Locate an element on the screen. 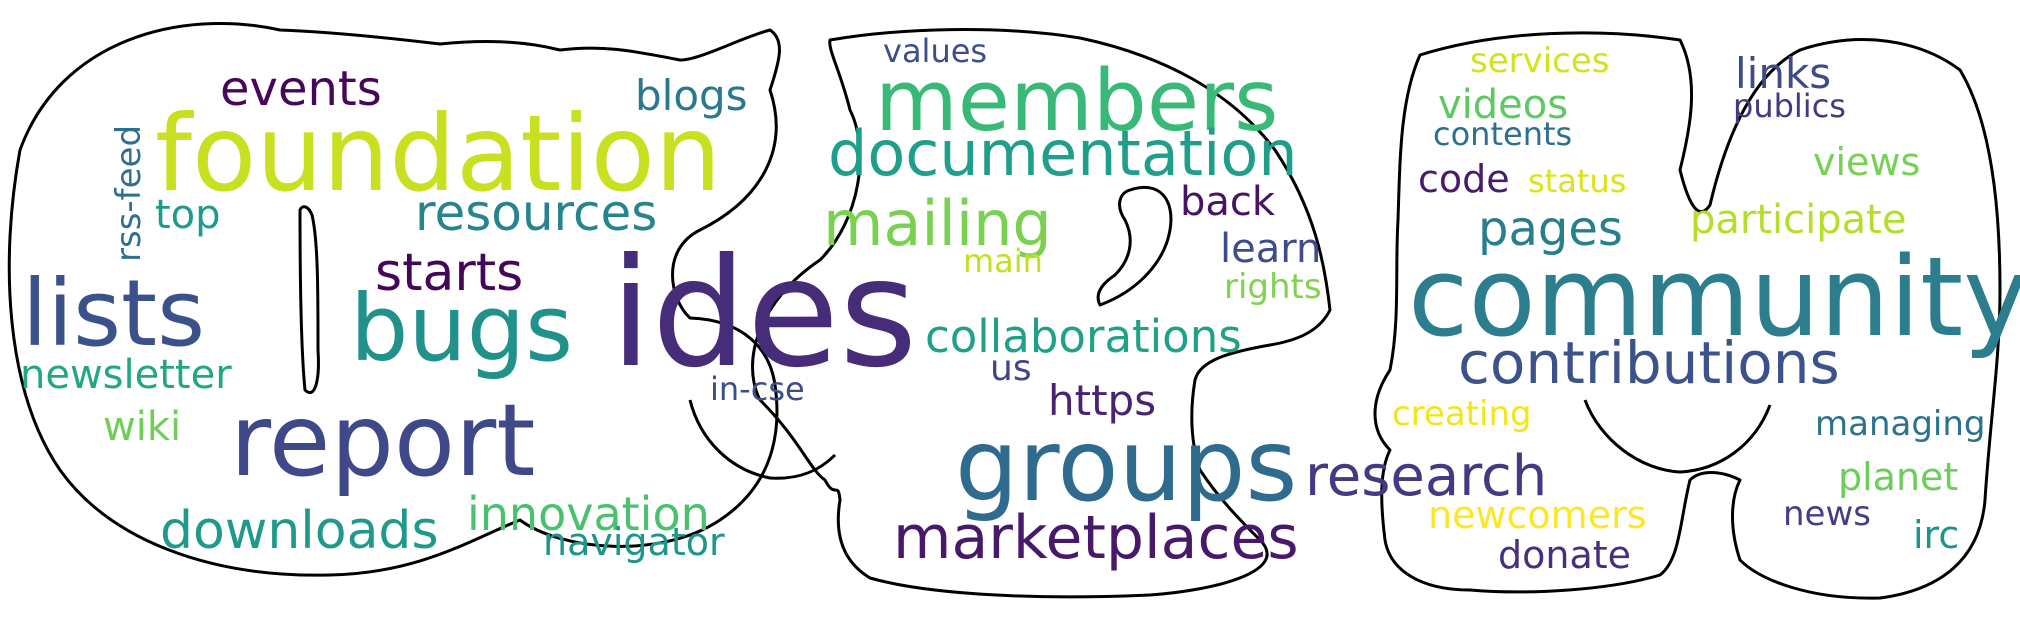  word-members: members is located at coordinates (1076, 101).